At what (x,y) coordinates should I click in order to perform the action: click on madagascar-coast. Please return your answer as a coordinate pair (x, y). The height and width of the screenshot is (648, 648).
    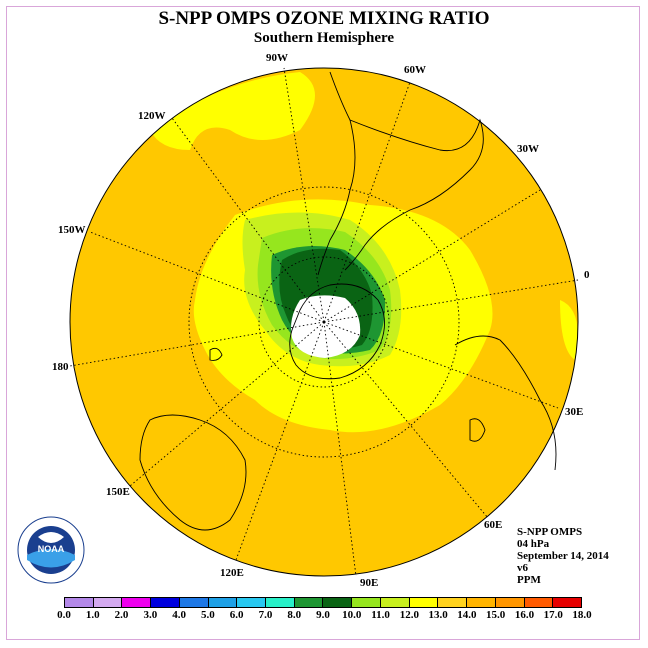
    Looking at the image, I should click on (477, 430).